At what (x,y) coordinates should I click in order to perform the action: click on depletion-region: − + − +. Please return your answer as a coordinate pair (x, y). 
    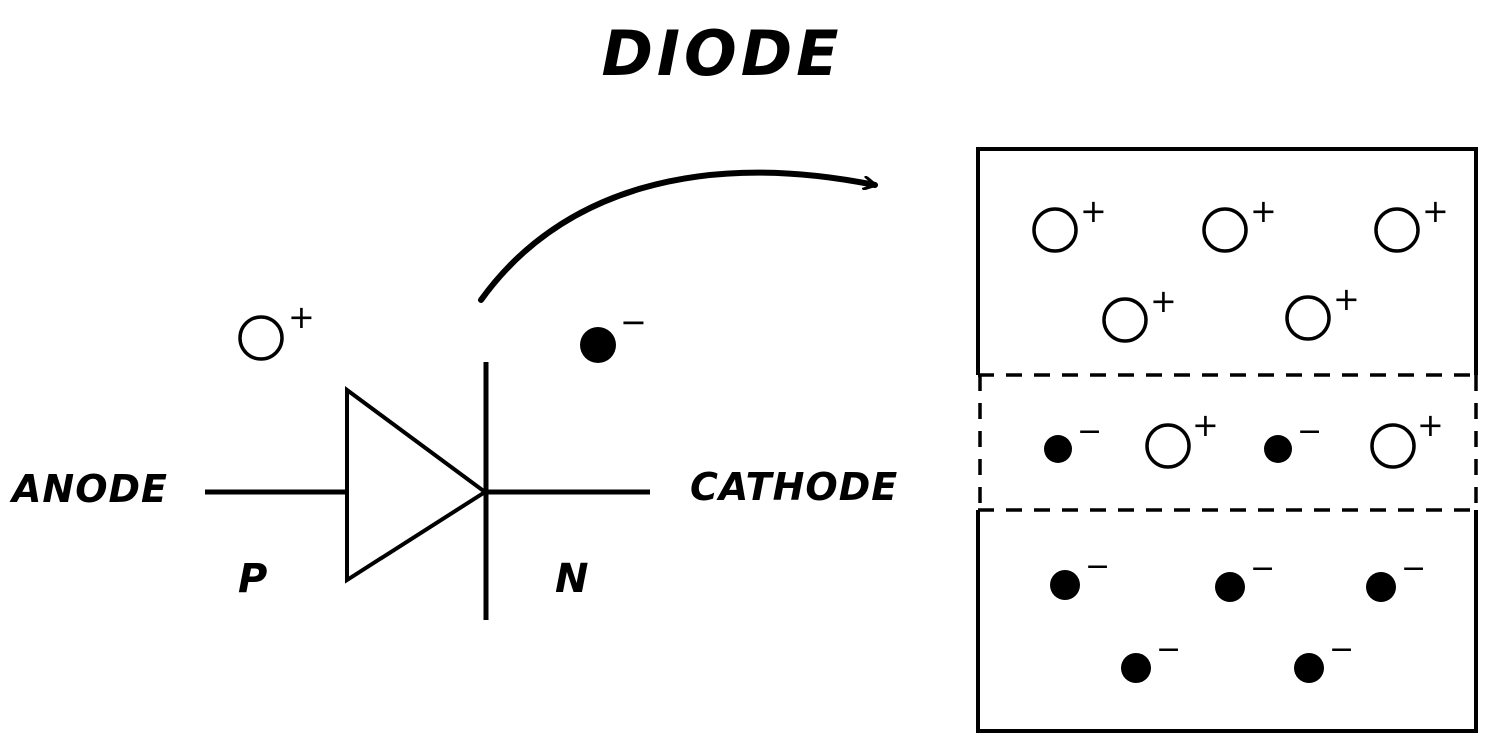
    Looking at the image, I should click on (1244, 437).